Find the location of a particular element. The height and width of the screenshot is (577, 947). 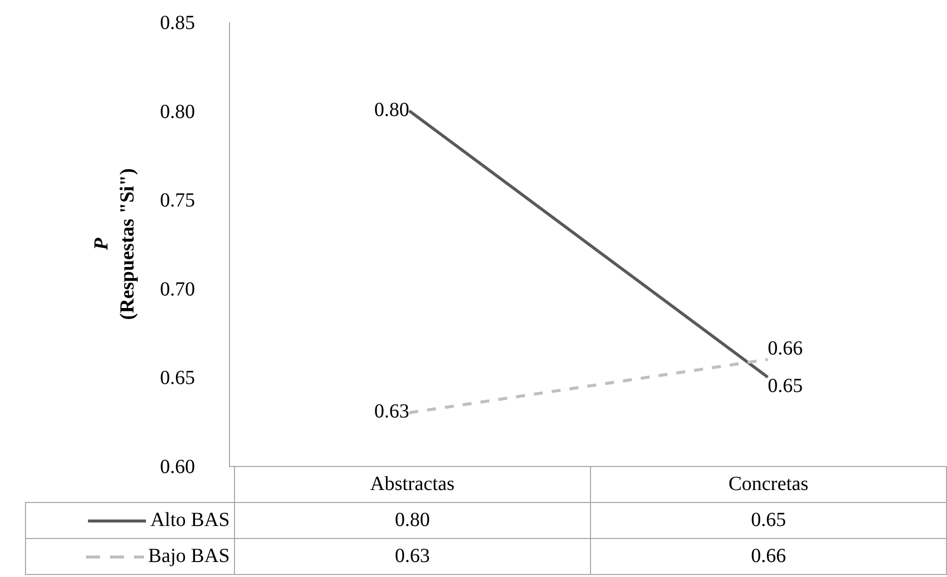

data-label: 0.66 is located at coordinates (768, 556).